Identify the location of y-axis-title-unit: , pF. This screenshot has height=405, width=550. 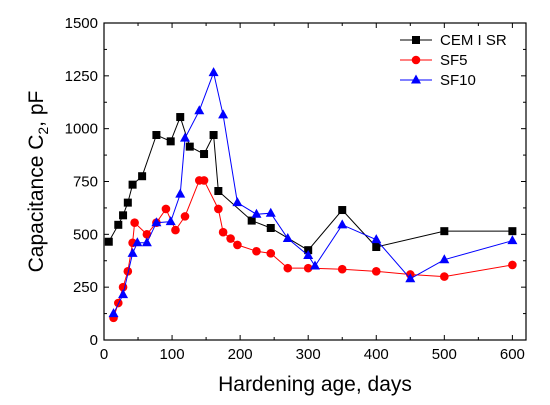
(36, 109).